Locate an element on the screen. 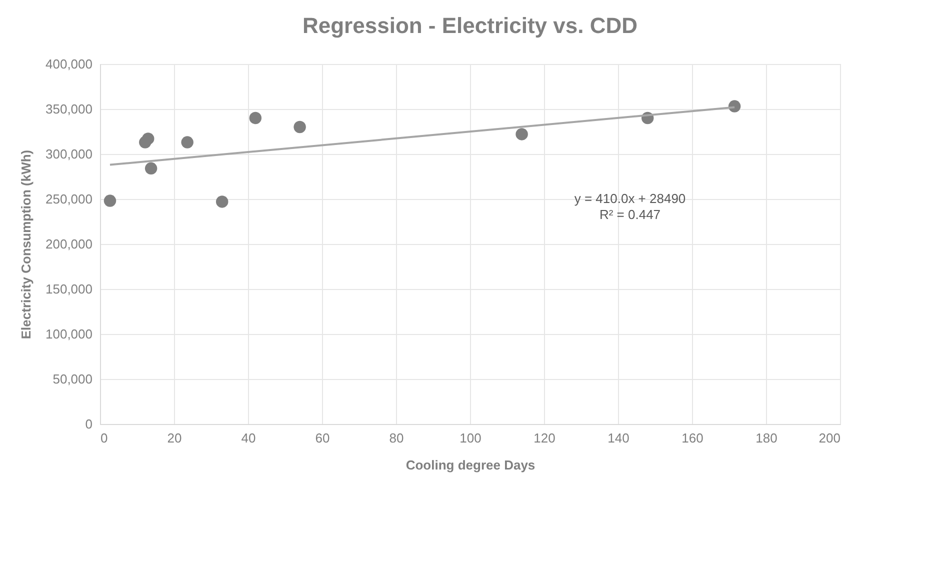 This screenshot has width=933, height=567. y-tick-label: 50,000 is located at coordinates (72, 379).